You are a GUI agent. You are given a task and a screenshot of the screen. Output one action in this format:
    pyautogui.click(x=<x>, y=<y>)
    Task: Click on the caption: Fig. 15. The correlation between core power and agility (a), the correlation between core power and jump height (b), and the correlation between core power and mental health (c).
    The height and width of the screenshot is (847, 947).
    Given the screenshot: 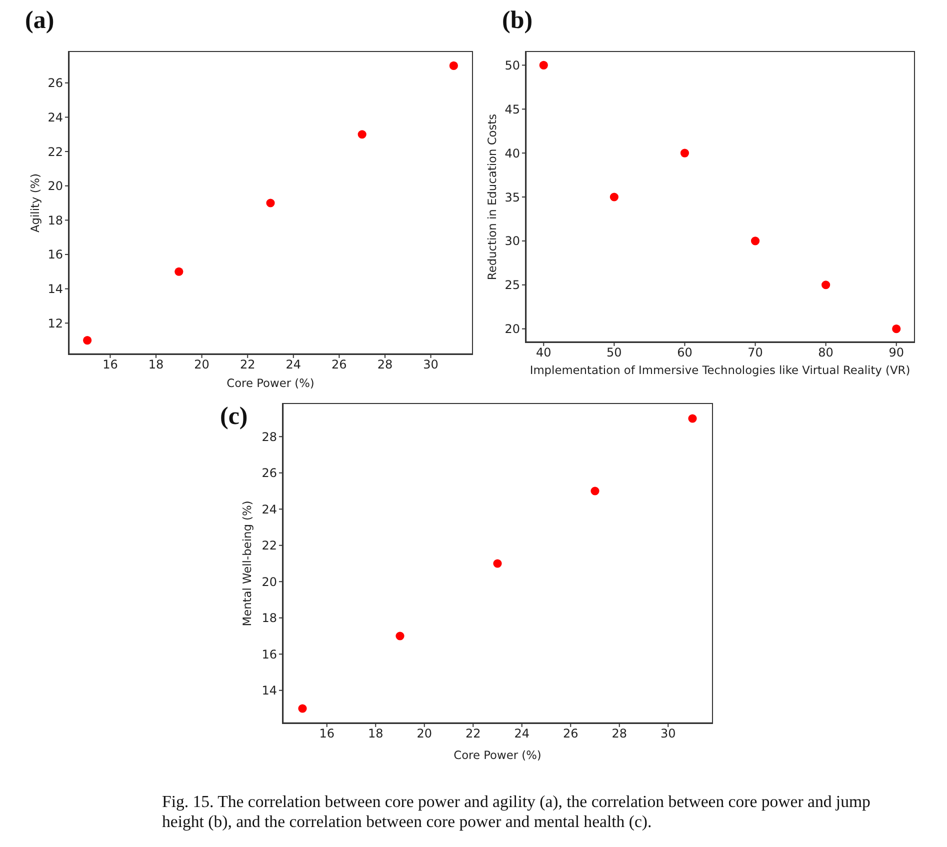 What is the action you would take?
    pyautogui.click(x=517, y=812)
    